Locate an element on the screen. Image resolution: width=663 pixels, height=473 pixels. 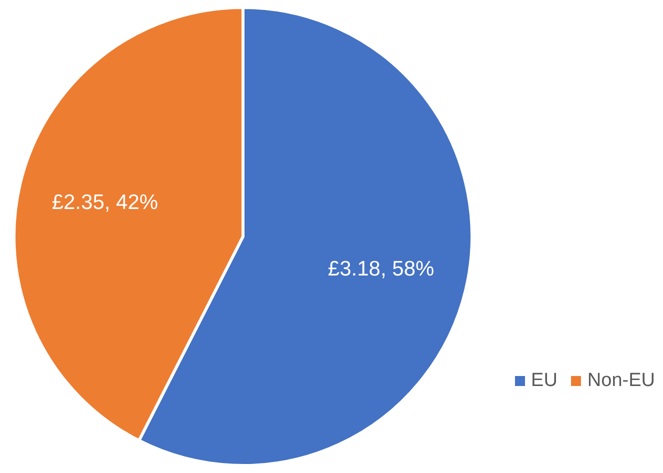
data-label: £2.35, 42% is located at coordinates (105, 202).